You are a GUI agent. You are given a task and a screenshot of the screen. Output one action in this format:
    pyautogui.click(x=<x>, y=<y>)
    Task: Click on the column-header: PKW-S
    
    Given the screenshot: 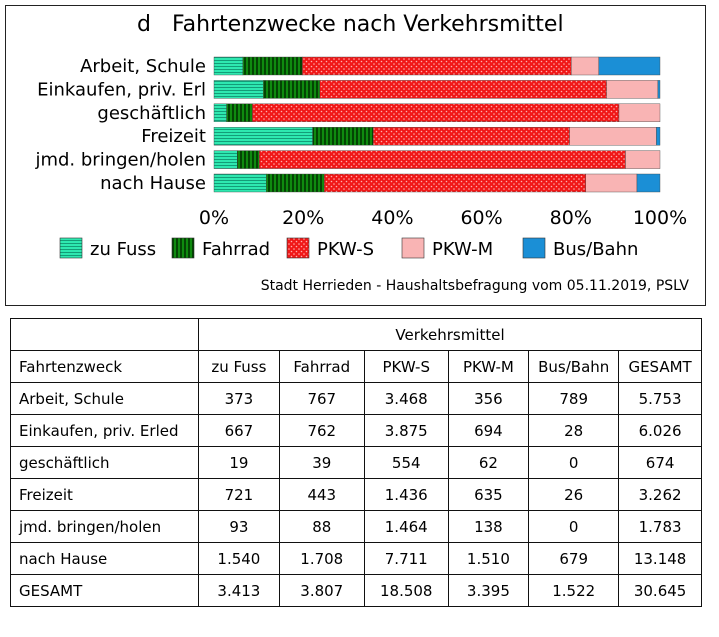 What is the action you would take?
    pyautogui.click(x=406, y=366)
    